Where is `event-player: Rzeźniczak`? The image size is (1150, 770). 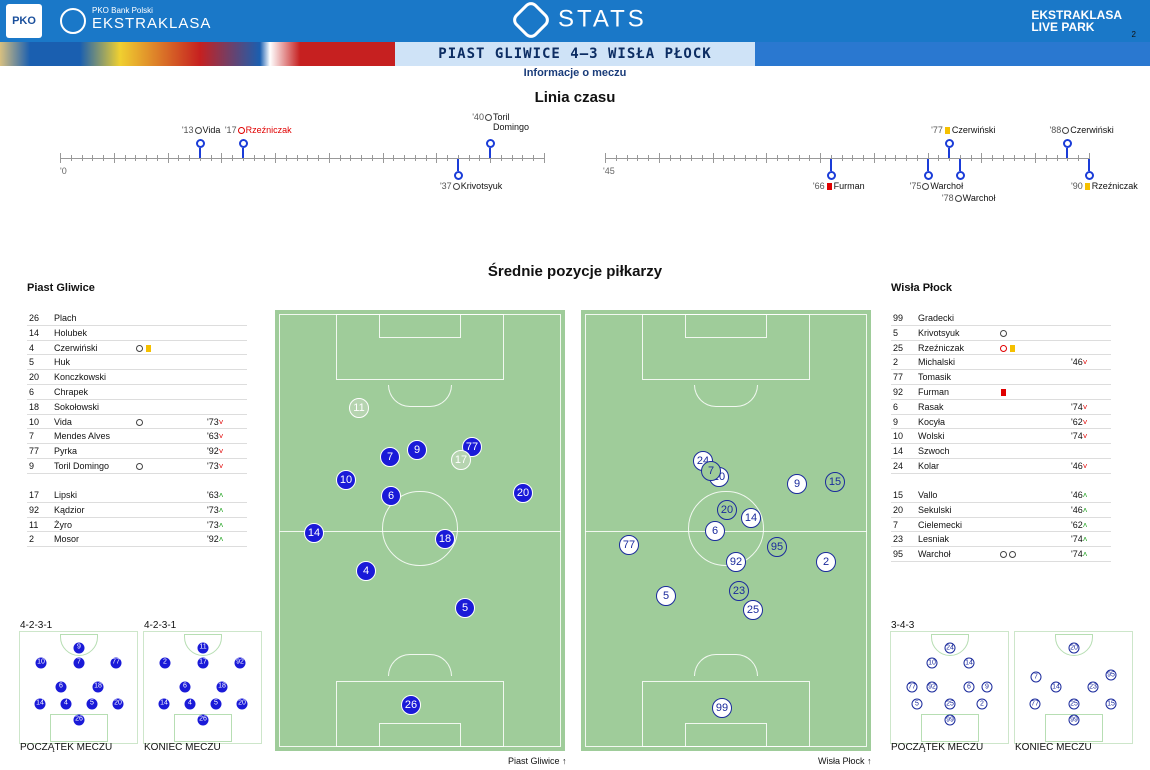
event-player: Rzeźniczak is located at coordinates (268, 130).